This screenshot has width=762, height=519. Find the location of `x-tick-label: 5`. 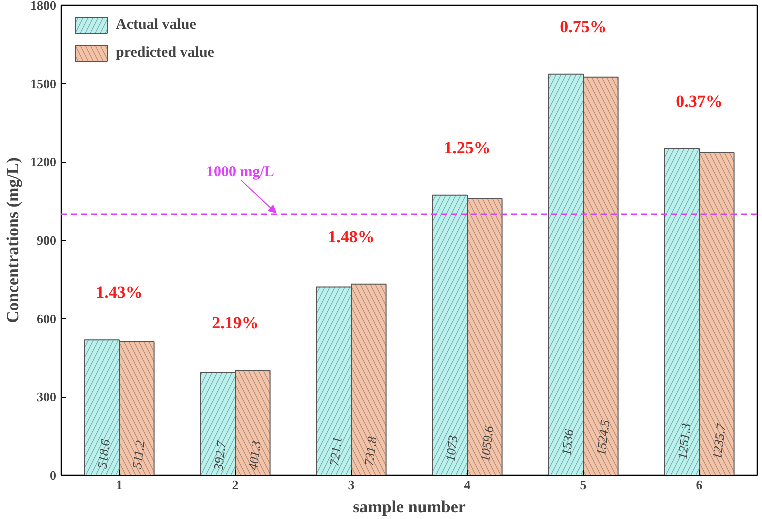

x-tick-label: 5 is located at coordinates (584, 485).